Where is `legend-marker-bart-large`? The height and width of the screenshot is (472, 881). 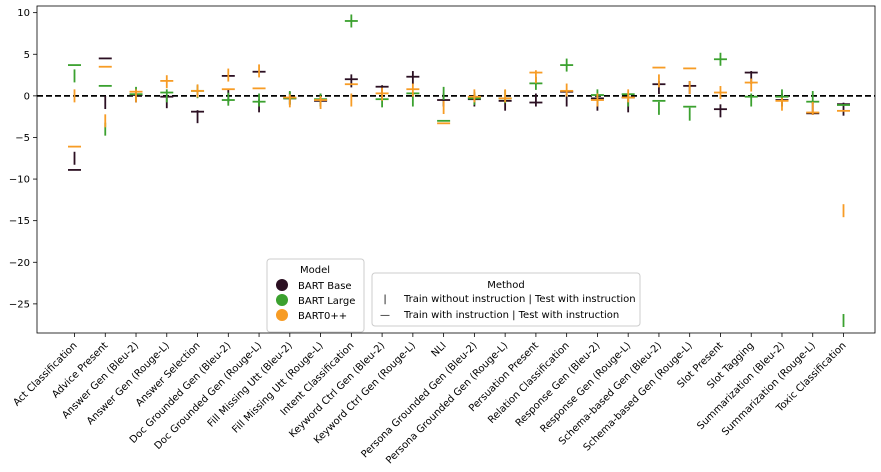
legend-marker-bart-large is located at coordinates (282, 300).